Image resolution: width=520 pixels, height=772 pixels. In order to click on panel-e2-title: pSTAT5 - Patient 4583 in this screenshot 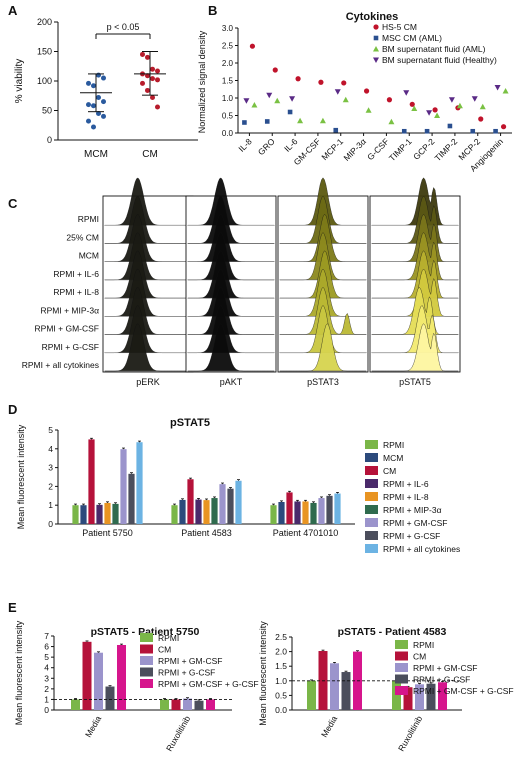, I will do `click(392, 632)`.